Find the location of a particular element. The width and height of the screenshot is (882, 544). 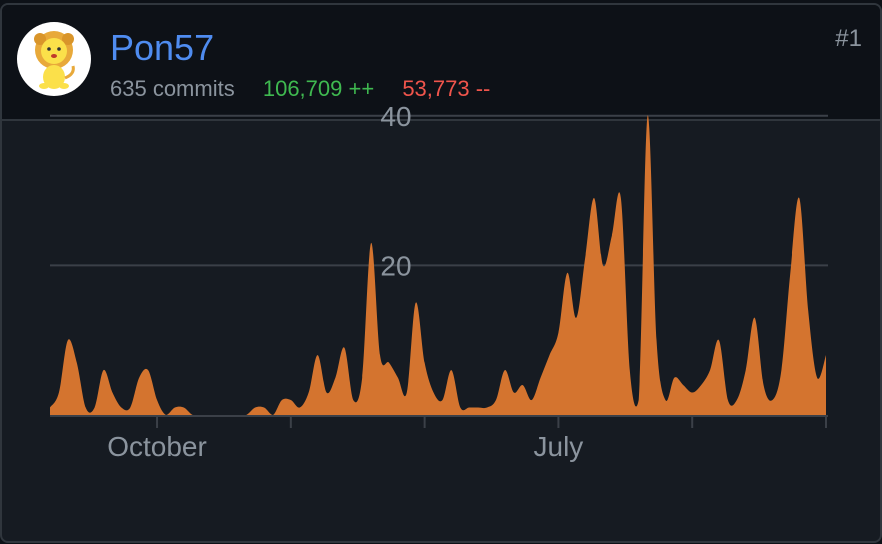

y-tick-label: 40 is located at coordinates (395, 116).